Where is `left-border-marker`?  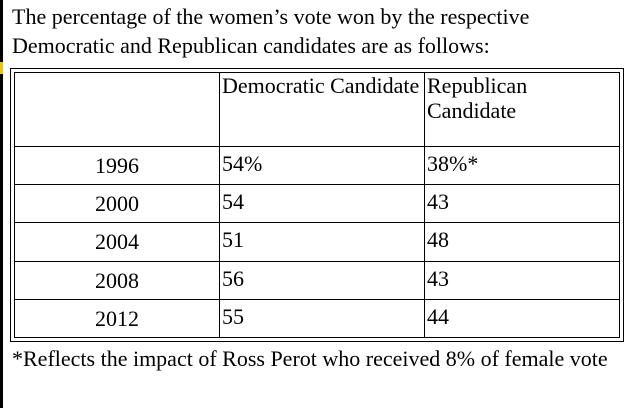 left-border-marker is located at coordinates (1, 68).